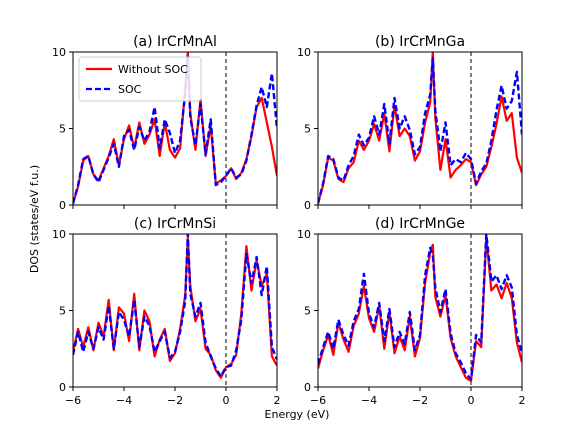 The image size is (581, 436). I want to click on legend: Without SOC SOC, so click(140, 79).